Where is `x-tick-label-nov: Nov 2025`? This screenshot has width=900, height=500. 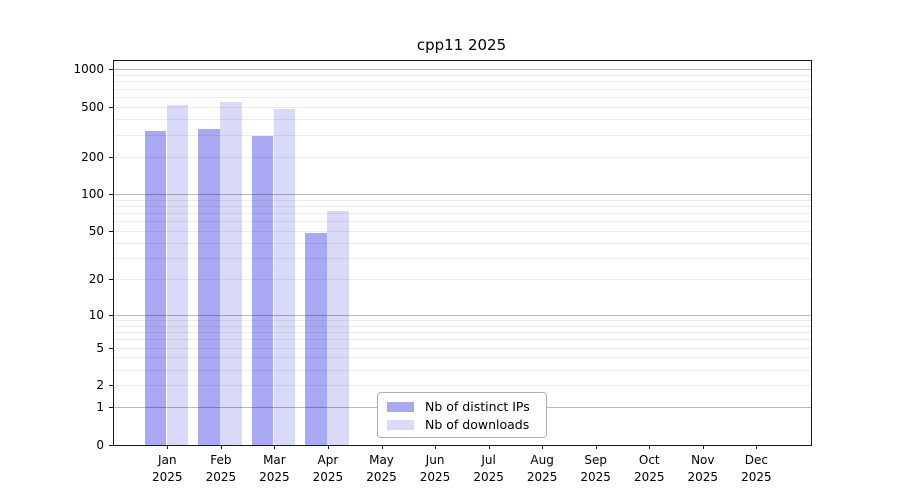
x-tick-label-nov: Nov 2025 is located at coordinates (703, 469).